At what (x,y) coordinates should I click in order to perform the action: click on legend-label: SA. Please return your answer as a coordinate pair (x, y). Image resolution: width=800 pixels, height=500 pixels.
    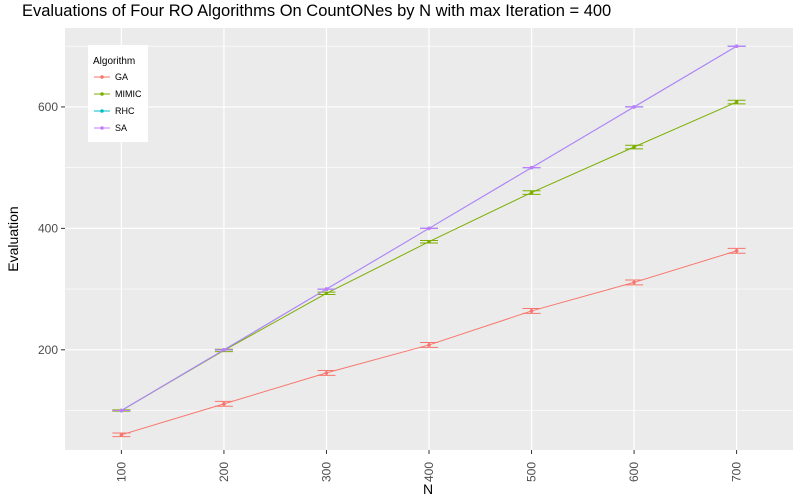
    Looking at the image, I should click on (121, 128).